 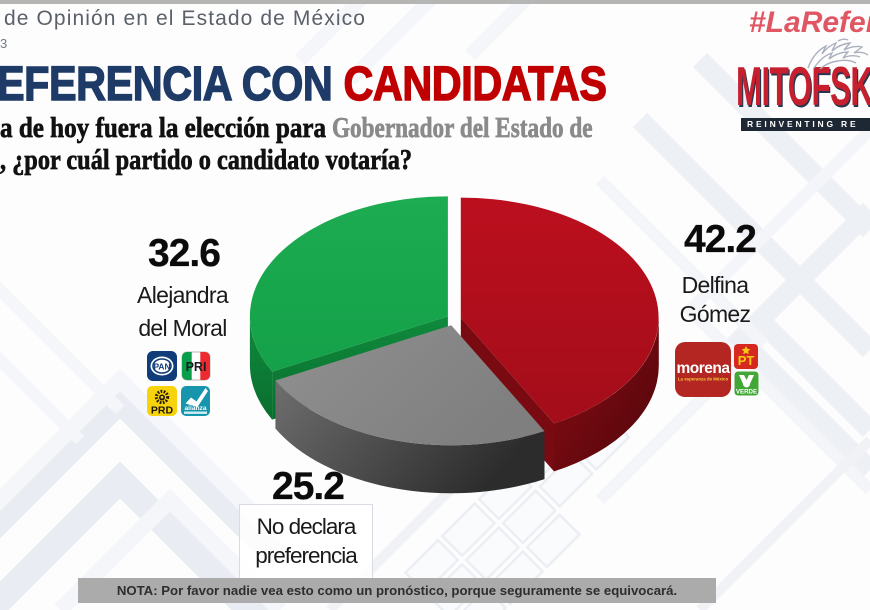 What do you see at coordinates (746, 392) in the screenshot?
I see `svg-text: VERDE` at bounding box center [746, 392].